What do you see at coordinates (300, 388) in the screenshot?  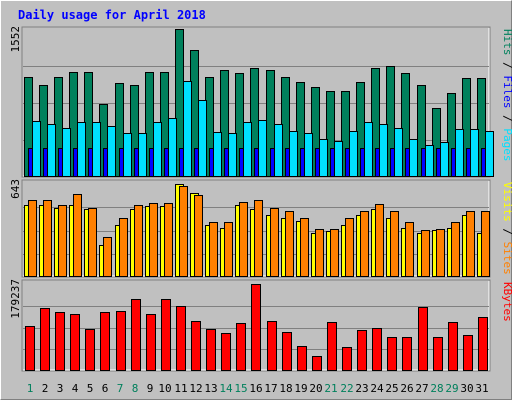 I see `x-tick-label-day-19: 19` at bounding box center [300, 388].